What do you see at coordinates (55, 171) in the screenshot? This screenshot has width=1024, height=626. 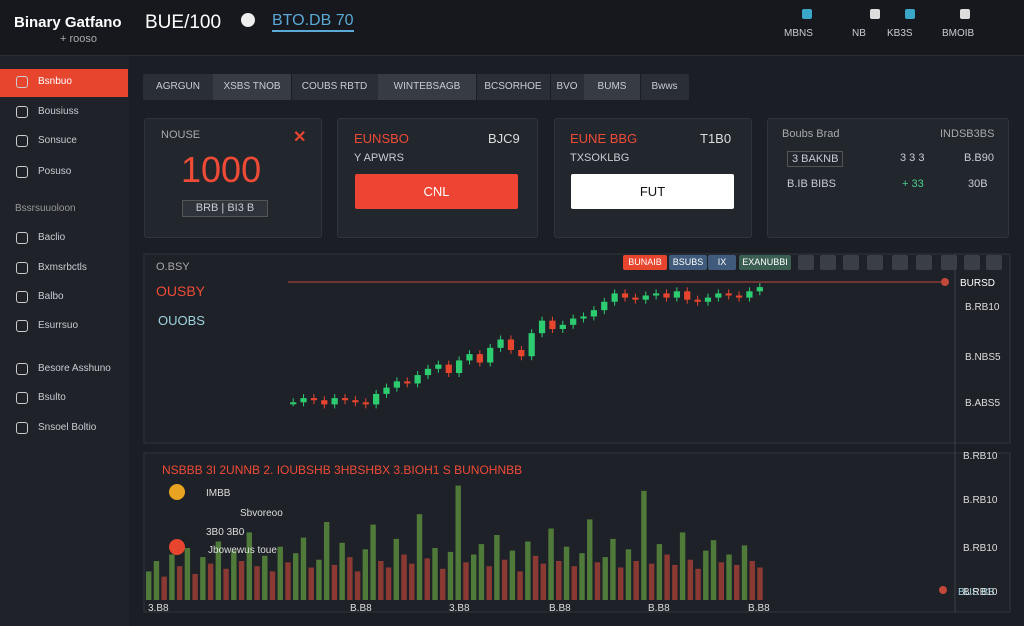 I see `side-item: Posuso` at bounding box center [55, 171].